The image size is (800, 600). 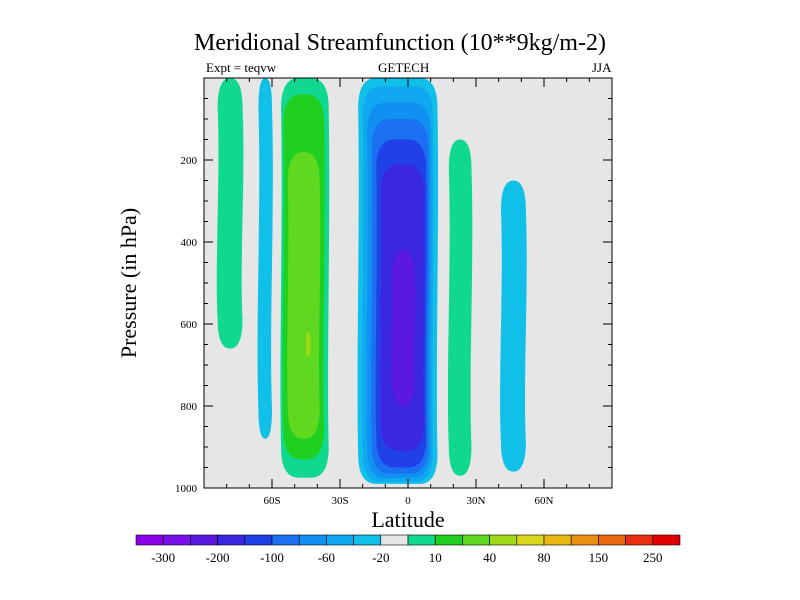 What do you see at coordinates (272, 557) in the screenshot?
I see `colorbar-label: -100` at bounding box center [272, 557].